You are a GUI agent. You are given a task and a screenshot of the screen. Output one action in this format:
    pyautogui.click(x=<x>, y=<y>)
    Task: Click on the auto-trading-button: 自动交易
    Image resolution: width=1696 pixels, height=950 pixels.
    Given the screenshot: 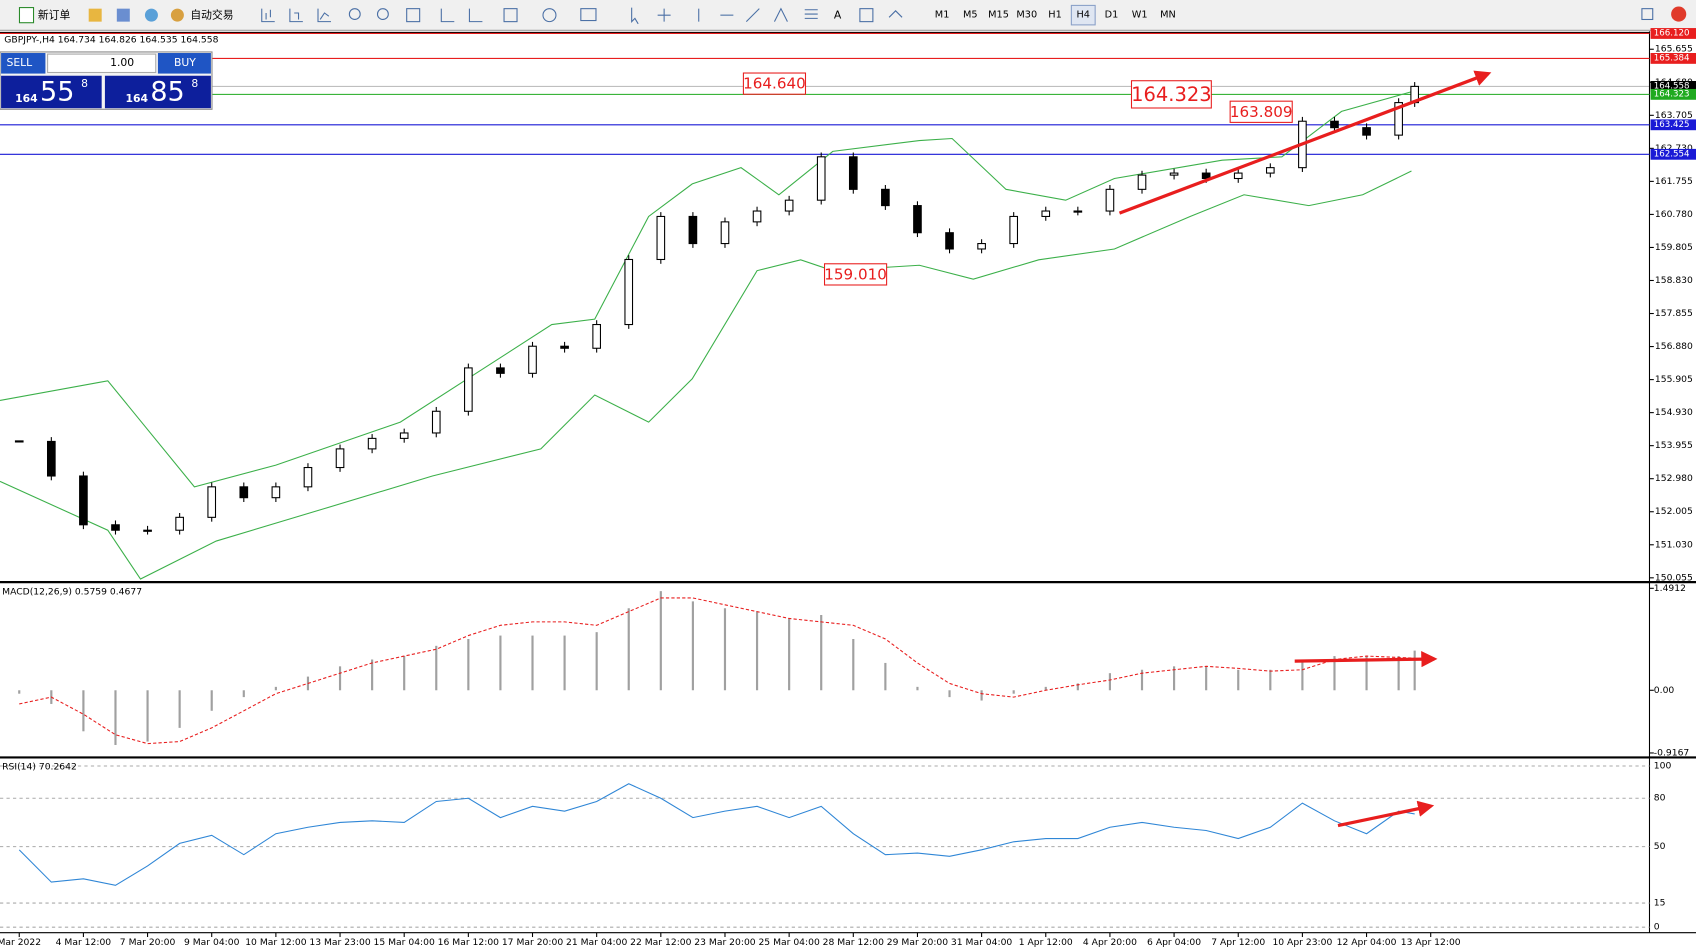 What is the action you would take?
    pyautogui.click(x=211, y=15)
    